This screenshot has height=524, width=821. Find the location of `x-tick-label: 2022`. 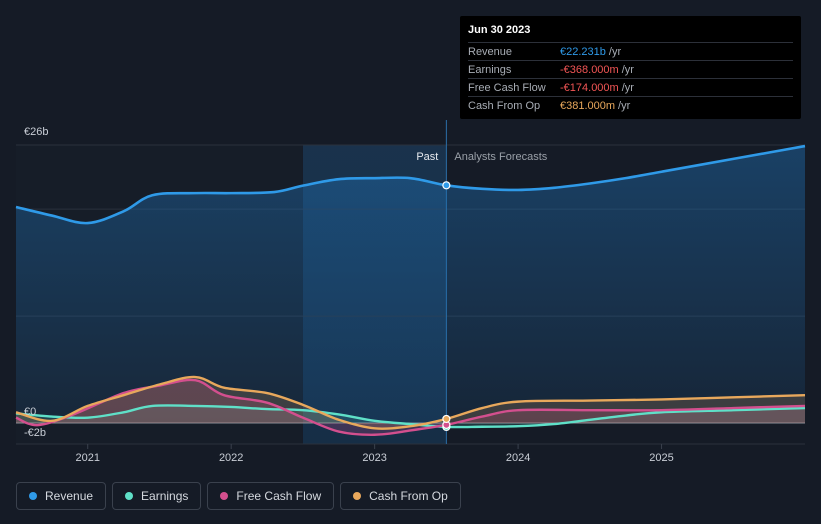

x-tick-label: 2022 is located at coordinates (231, 458).